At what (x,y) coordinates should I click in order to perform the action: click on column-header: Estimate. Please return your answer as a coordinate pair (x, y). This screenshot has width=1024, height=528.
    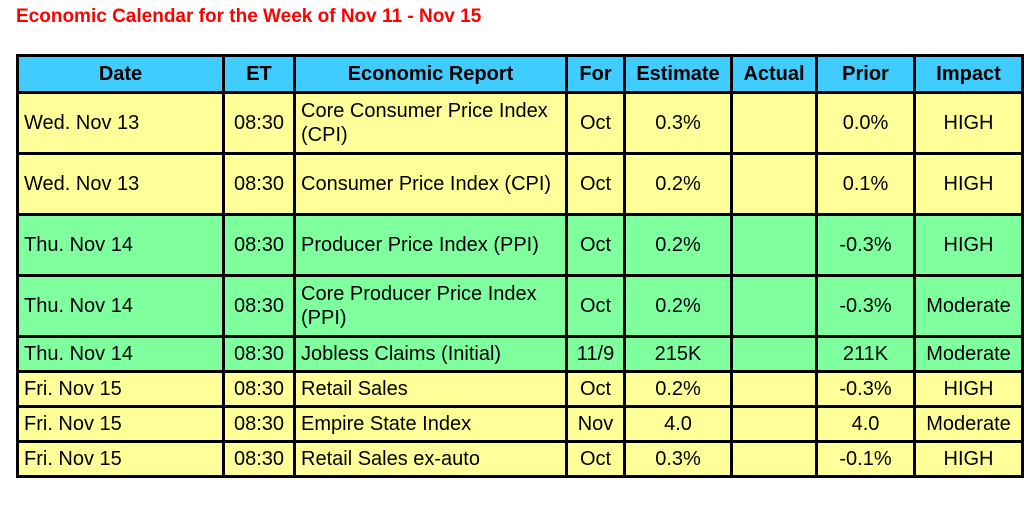
    Looking at the image, I should click on (678, 74).